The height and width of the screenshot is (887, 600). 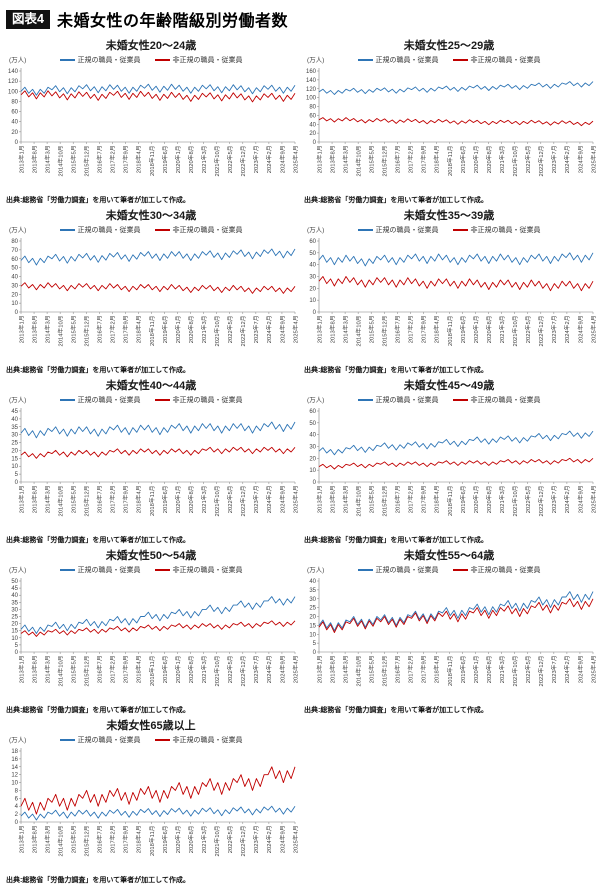 What do you see at coordinates (207, 400) in the screenshot?
I see `legend-label-nonregular: 非正規の職員・従業員` at bounding box center [207, 400].